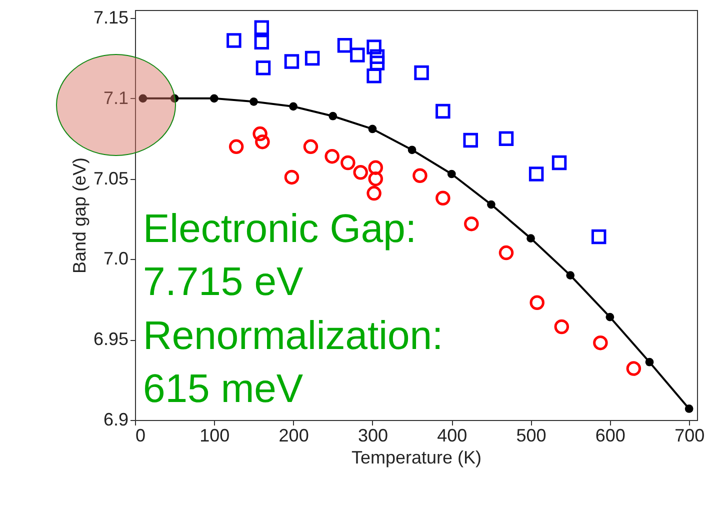 The width and height of the screenshot is (719, 516). Describe the element at coordinates (610, 436) in the screenshot. I see `x-tick-label: 600` at that location.